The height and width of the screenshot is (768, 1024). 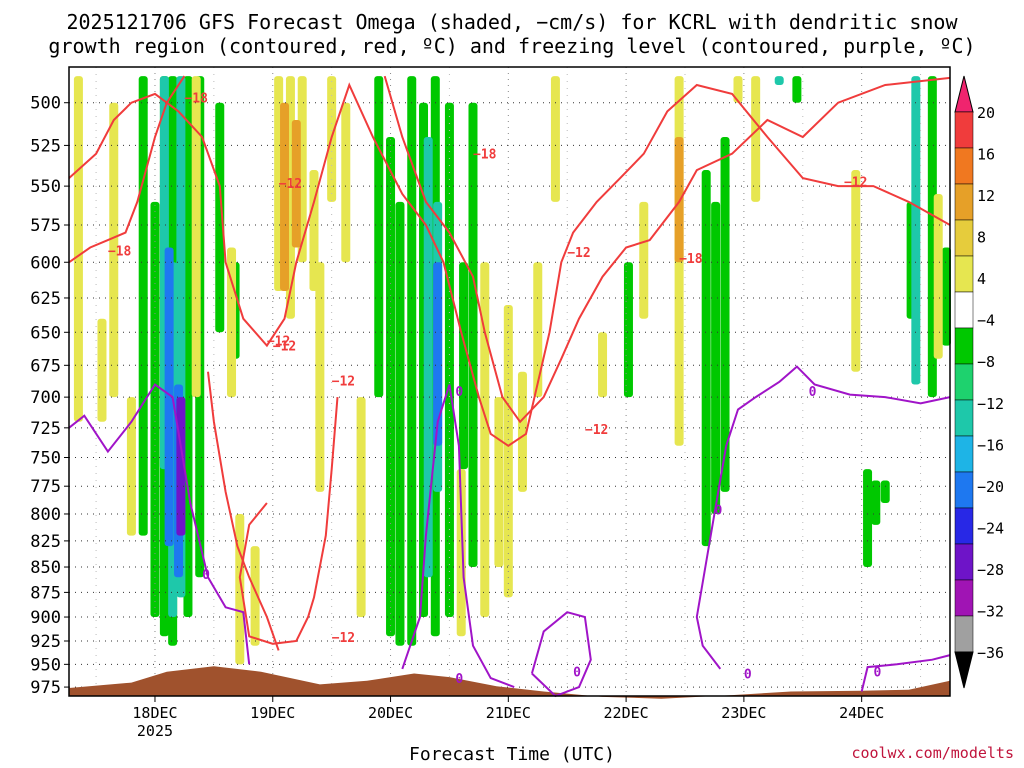 What do you see at coordinates (932, 753) in the screenshot?
I see `credit-link: coolwx.com/modelts` at bounding box center [932, 753].